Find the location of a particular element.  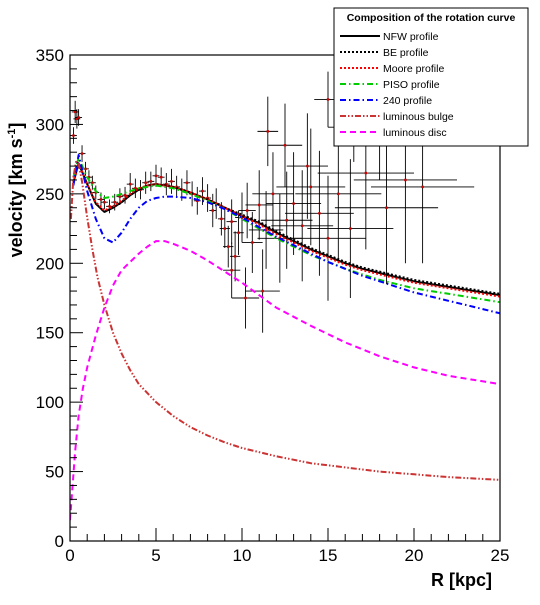

legend-entry: luminous disc is located at coordinates (393, 133).